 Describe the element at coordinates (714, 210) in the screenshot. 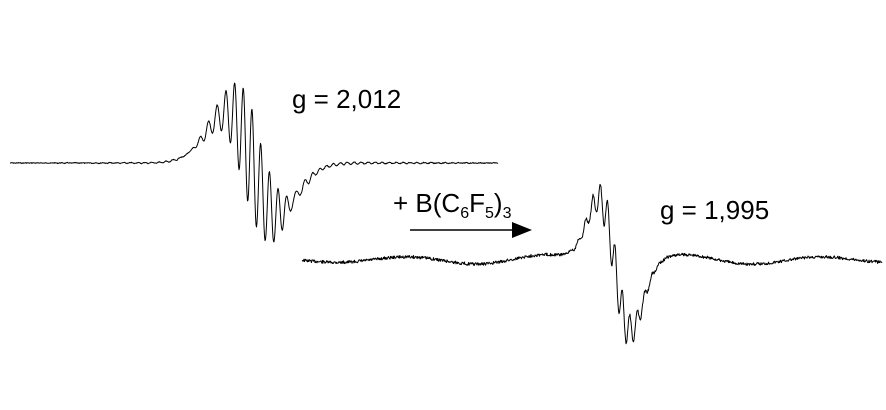

I see `g-value-right-label: g = 1,995` at that location.